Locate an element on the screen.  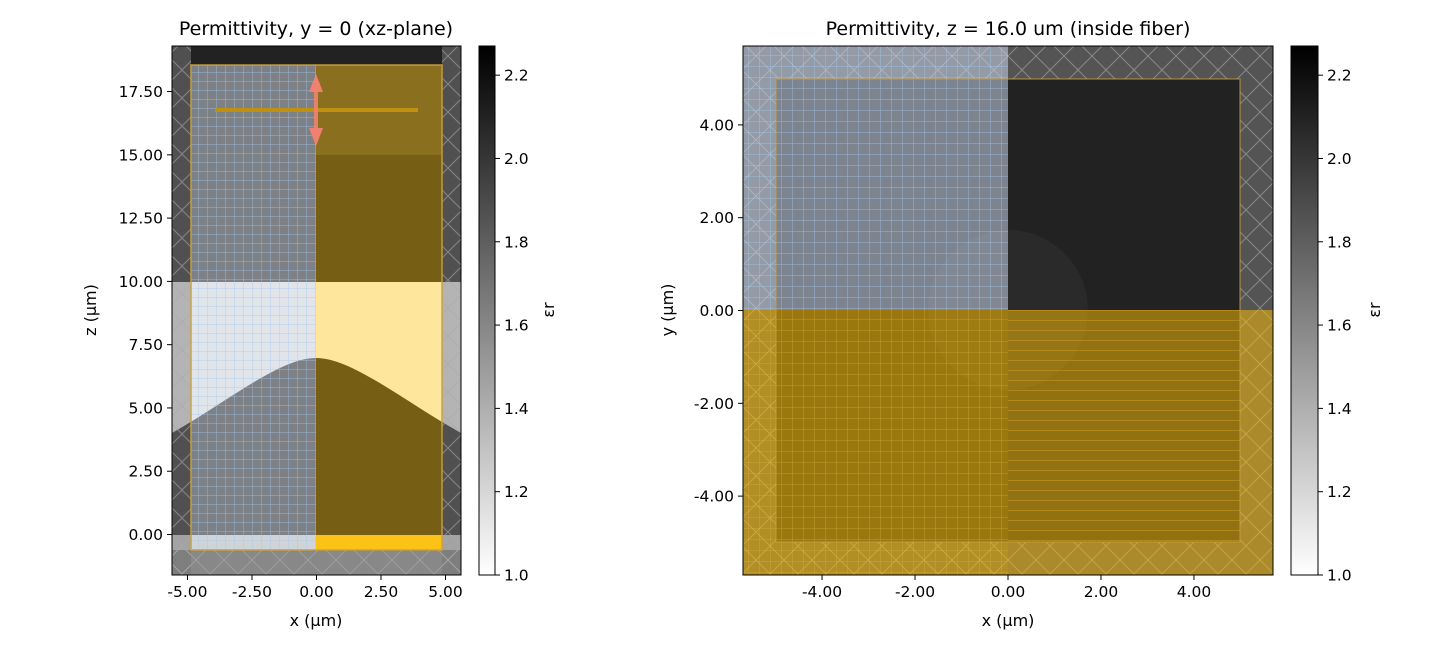
left-sim-box is located at coordinates (316, 307).